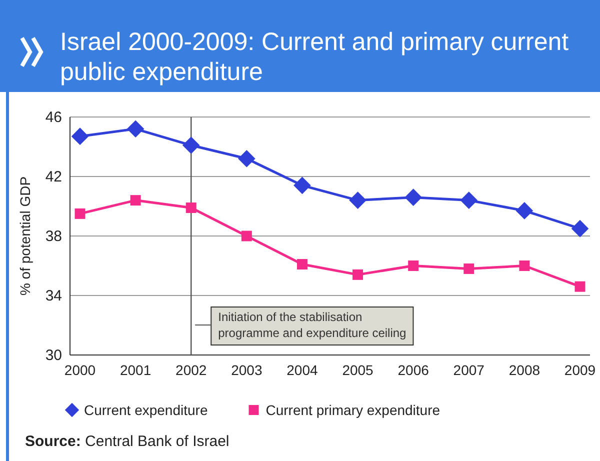 This screenshot has width=600, height=461. I want to click on source-note: Source: Central Bank of Israel, so click(127, 441).